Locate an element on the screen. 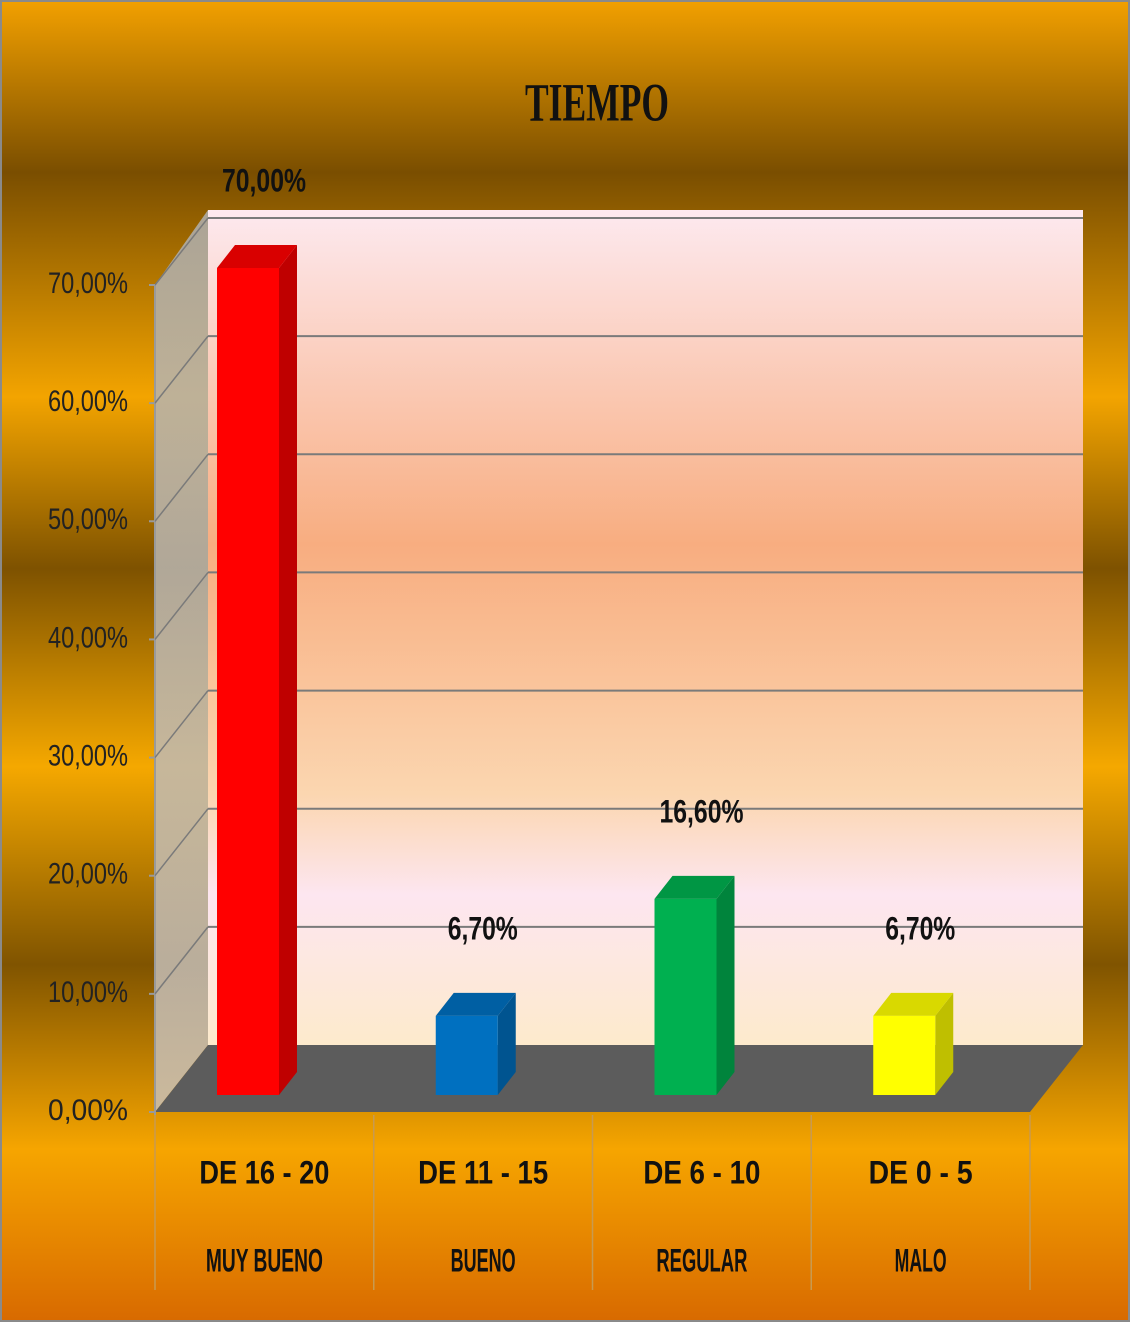 Image resolution: width=1130 pixels, height=1327 pixels. x-tick-label: DE 11 - 15 is located at coordinates (483, 1172).